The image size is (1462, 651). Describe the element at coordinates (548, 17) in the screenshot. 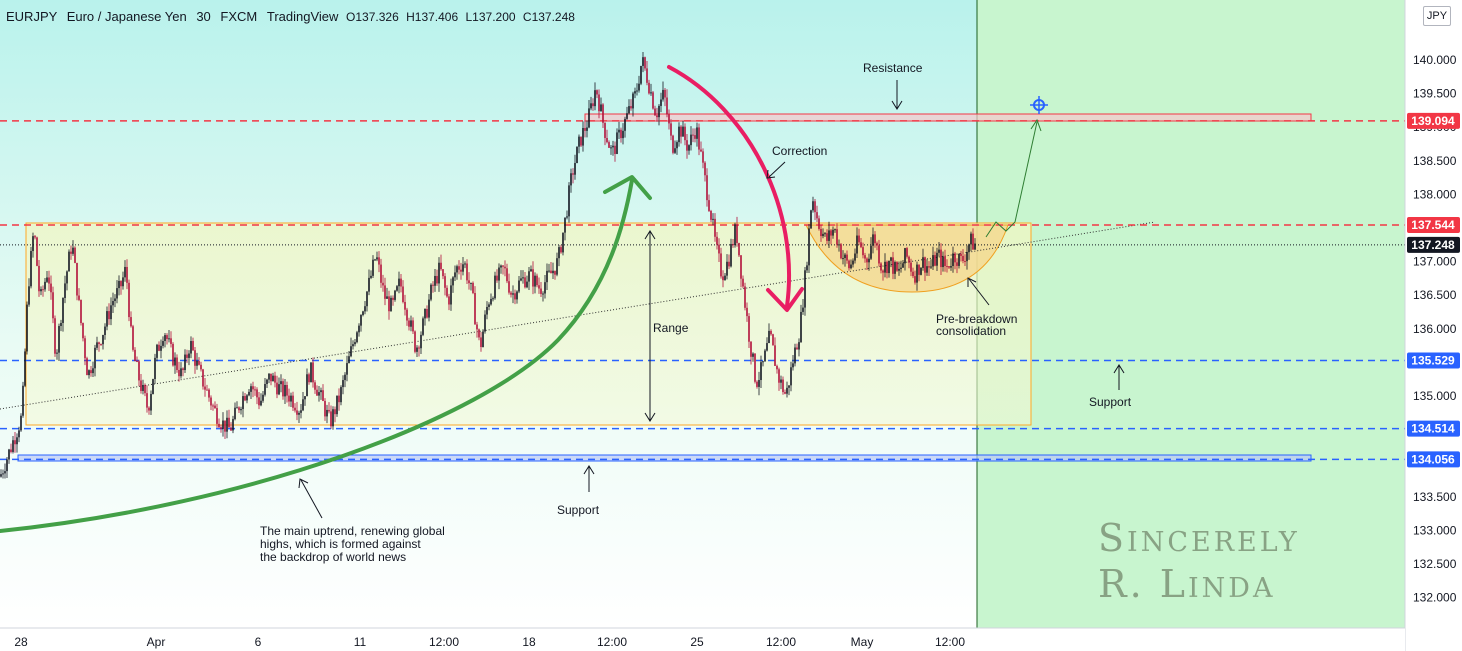

I see `ohlc-close: C137.248` at that location.